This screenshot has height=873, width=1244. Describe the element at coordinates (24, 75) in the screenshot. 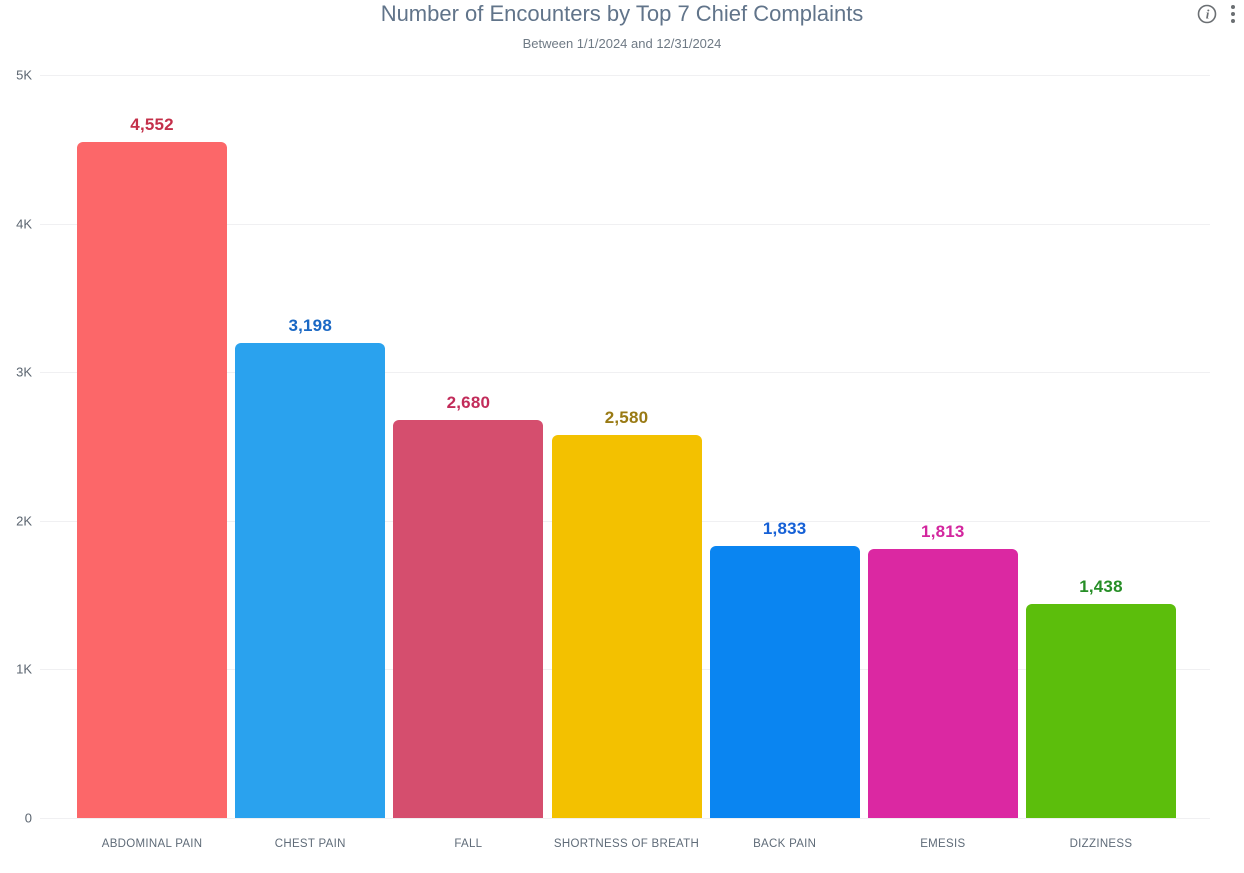

I see `y-tick-label: 5K` at that location.